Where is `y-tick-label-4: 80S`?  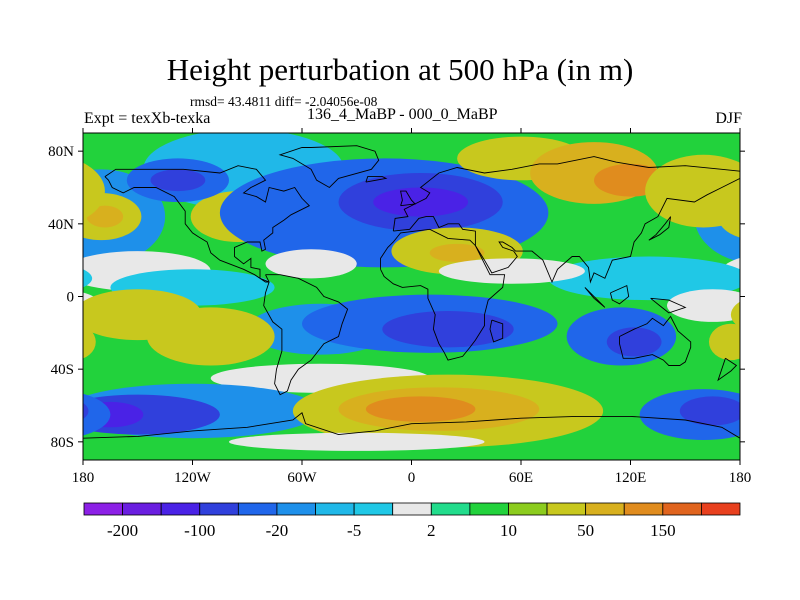
y-tick-label-4: 80S is located at coordinates (62, 443).